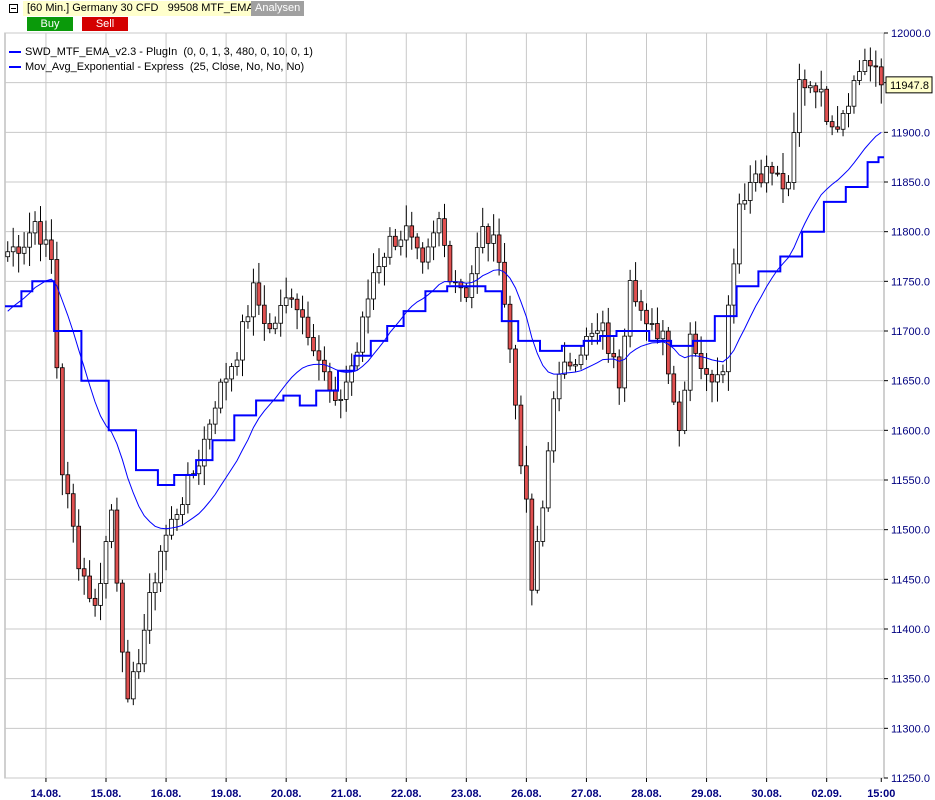  I want to click on y-tick-label: 11750.0, so click(910, 282).